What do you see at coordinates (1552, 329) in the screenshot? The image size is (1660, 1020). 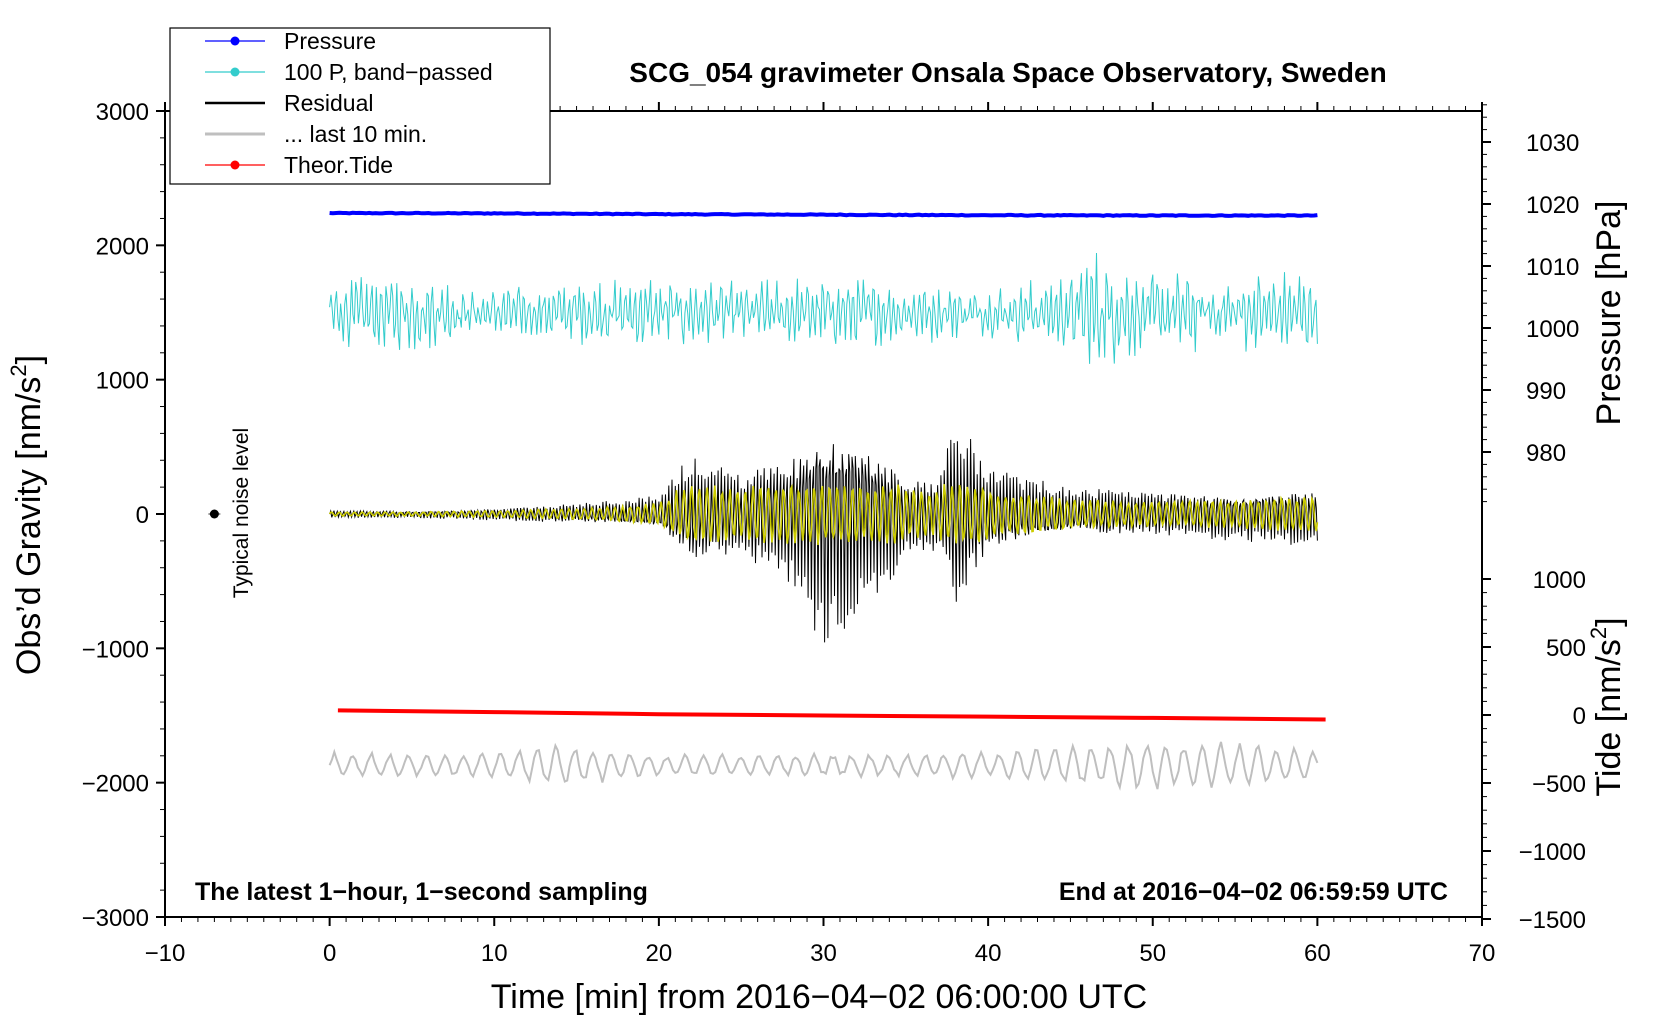 I see `pressure-tick-label: 1000` at bounding box center [1552, 329].